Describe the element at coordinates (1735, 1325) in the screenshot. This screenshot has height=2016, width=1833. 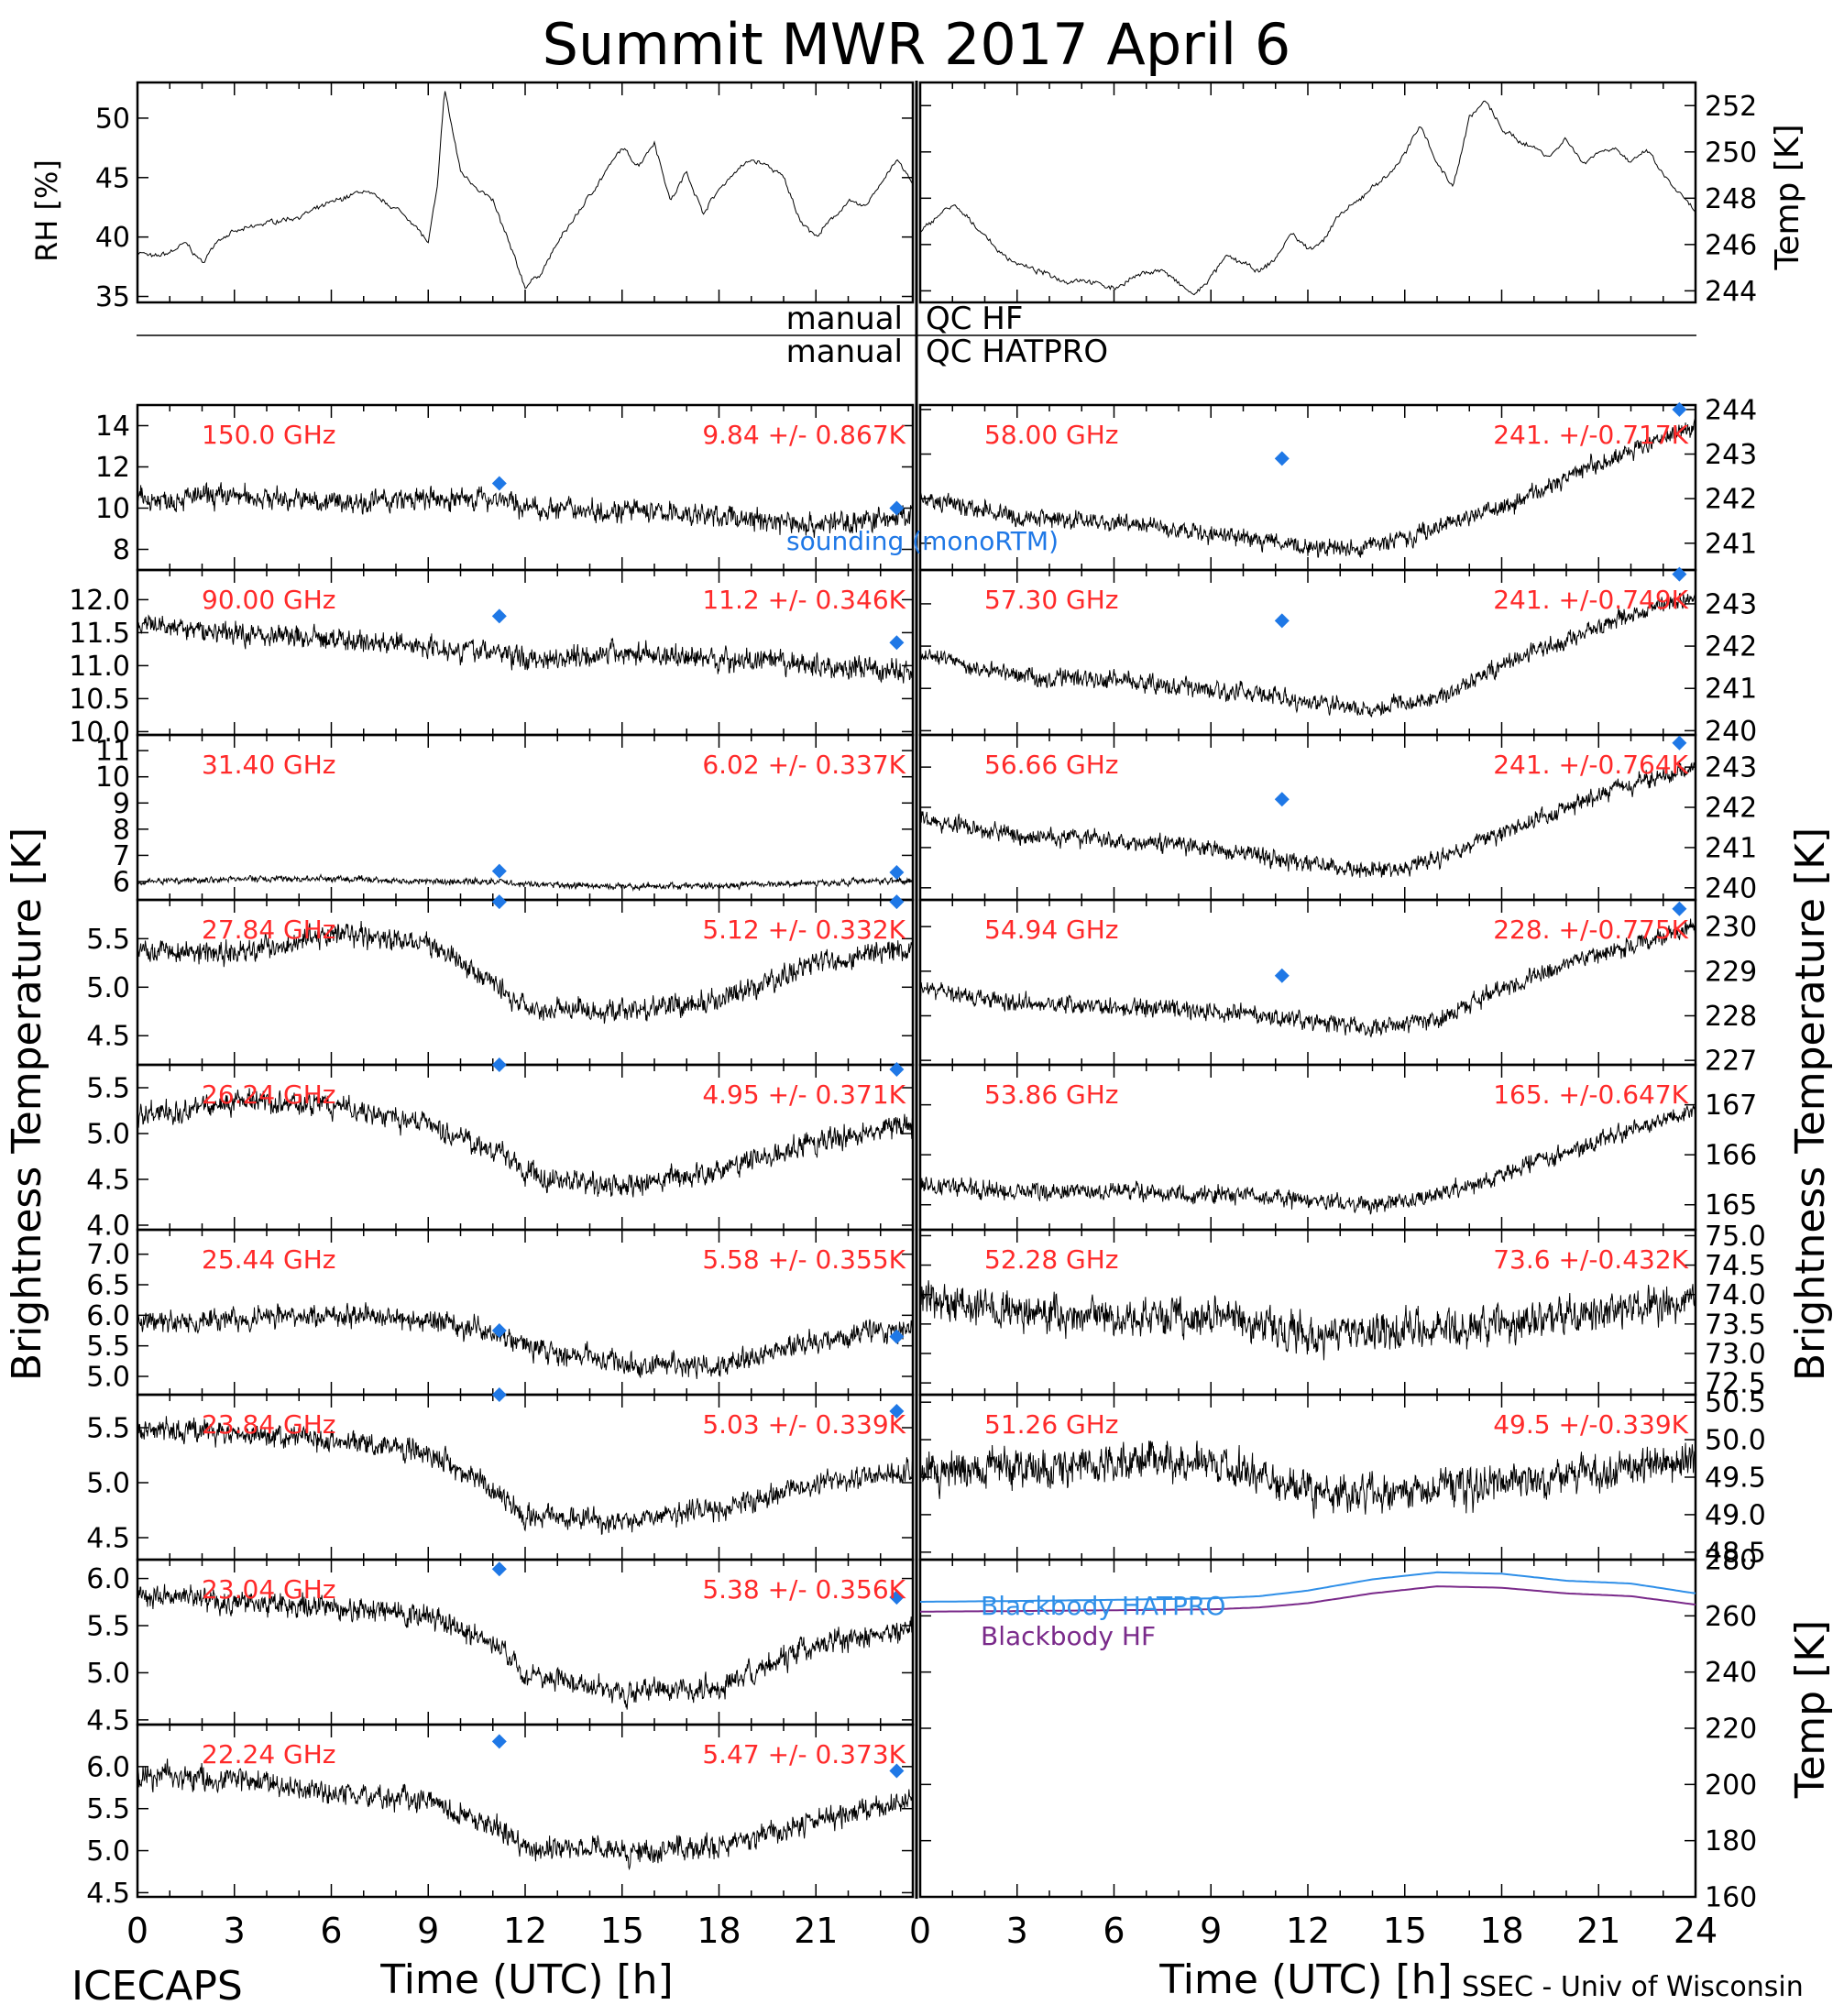
I see `panel-tb-52-28-ytick-label: 73.5` at that location.